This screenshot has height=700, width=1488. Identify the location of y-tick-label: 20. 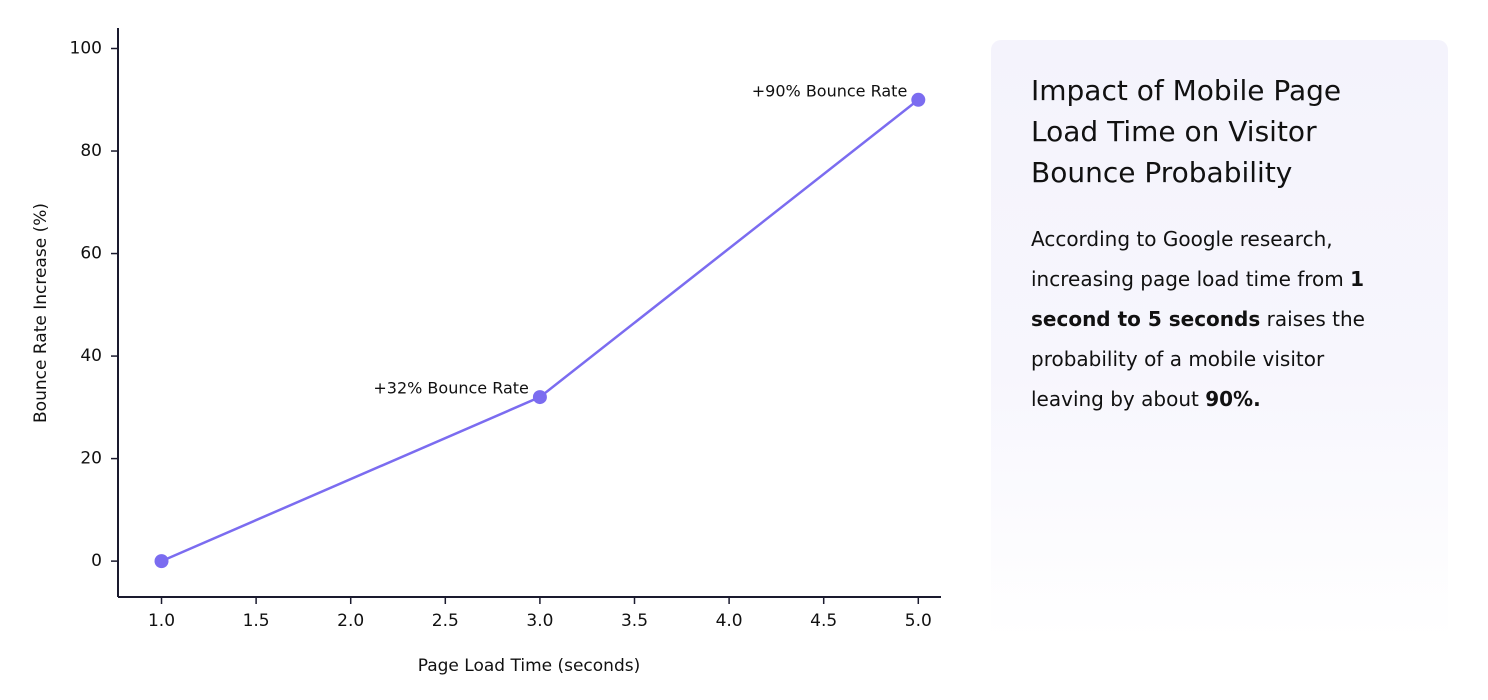
(91, 459).